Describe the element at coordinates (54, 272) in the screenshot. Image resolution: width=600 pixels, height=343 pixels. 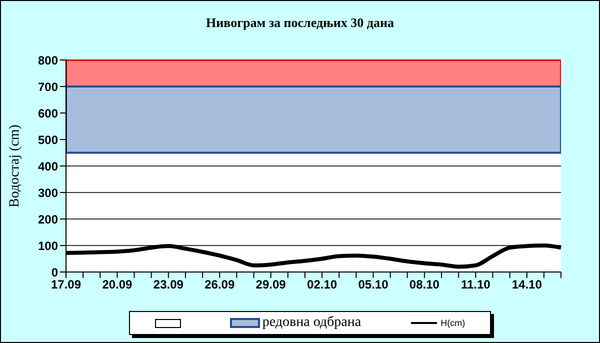
I see `y-tick-label: 0` at that location.